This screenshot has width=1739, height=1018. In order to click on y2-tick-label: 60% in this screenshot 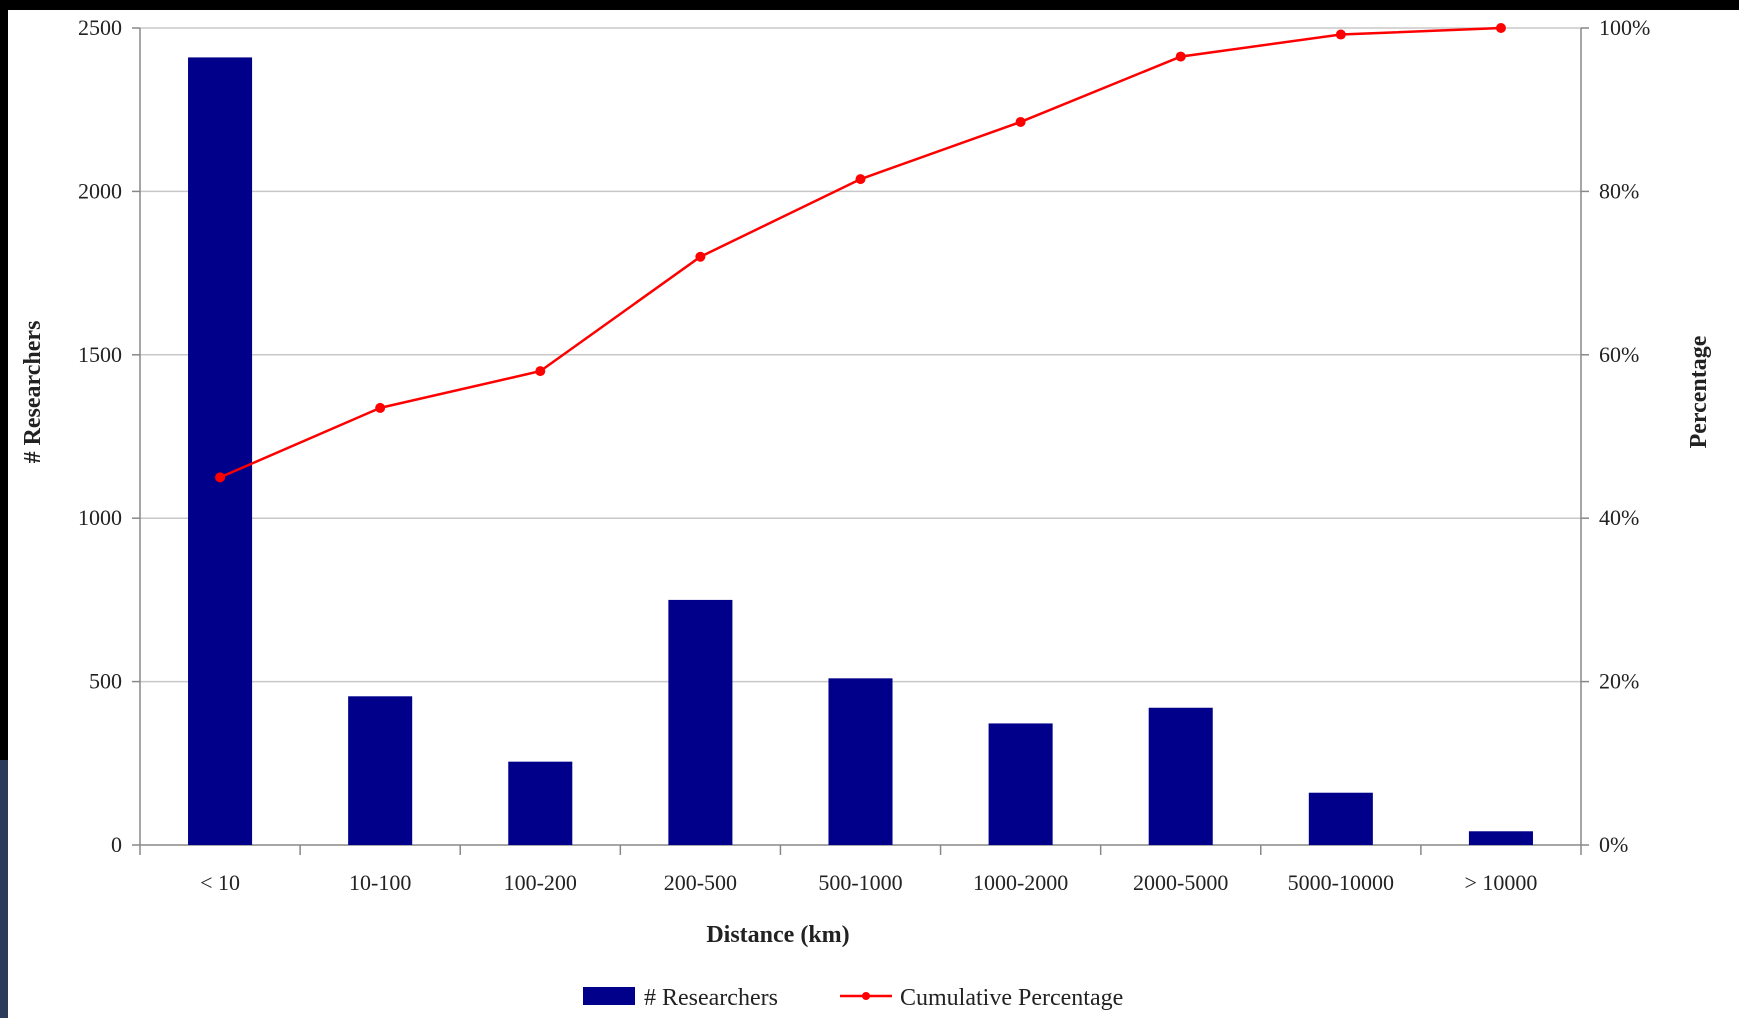, I will do `click(1619, 354)`.